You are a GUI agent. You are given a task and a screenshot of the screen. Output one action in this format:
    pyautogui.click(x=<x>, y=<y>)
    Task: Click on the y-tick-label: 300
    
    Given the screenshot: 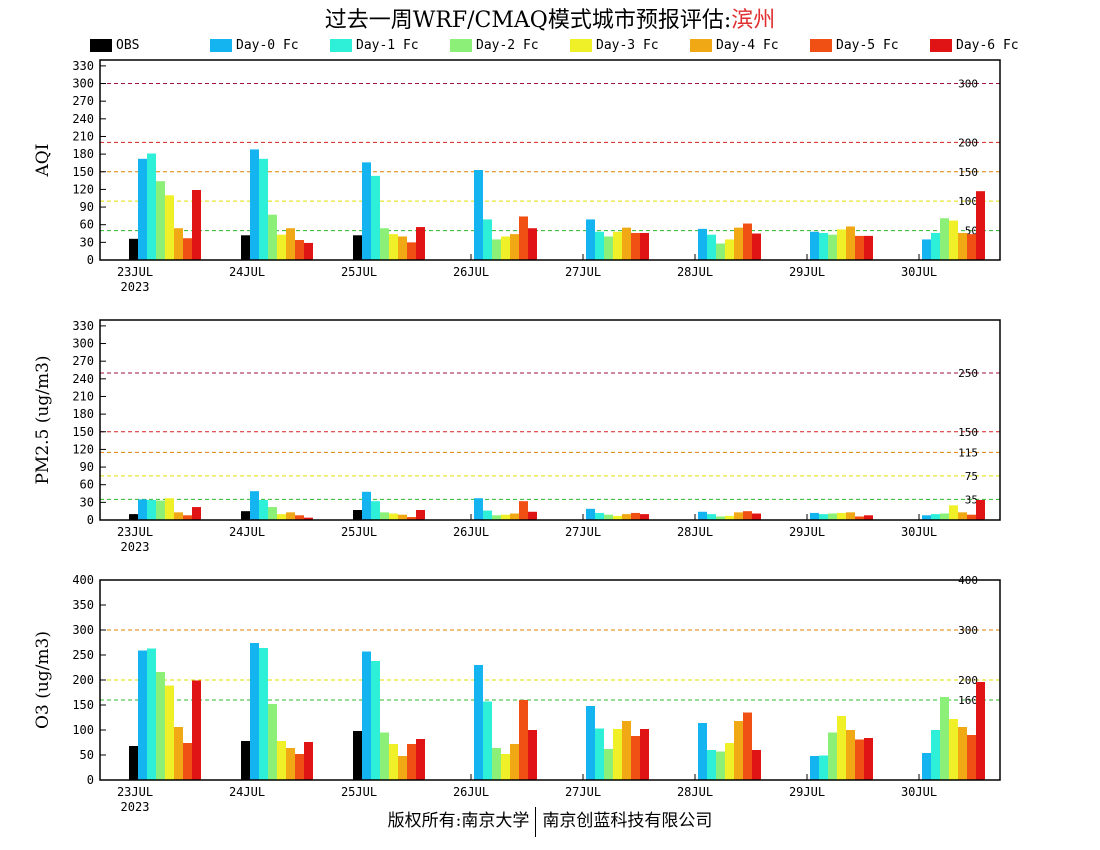 What is the action you would take?
    pyautogui.click(x=83, y=344)
    